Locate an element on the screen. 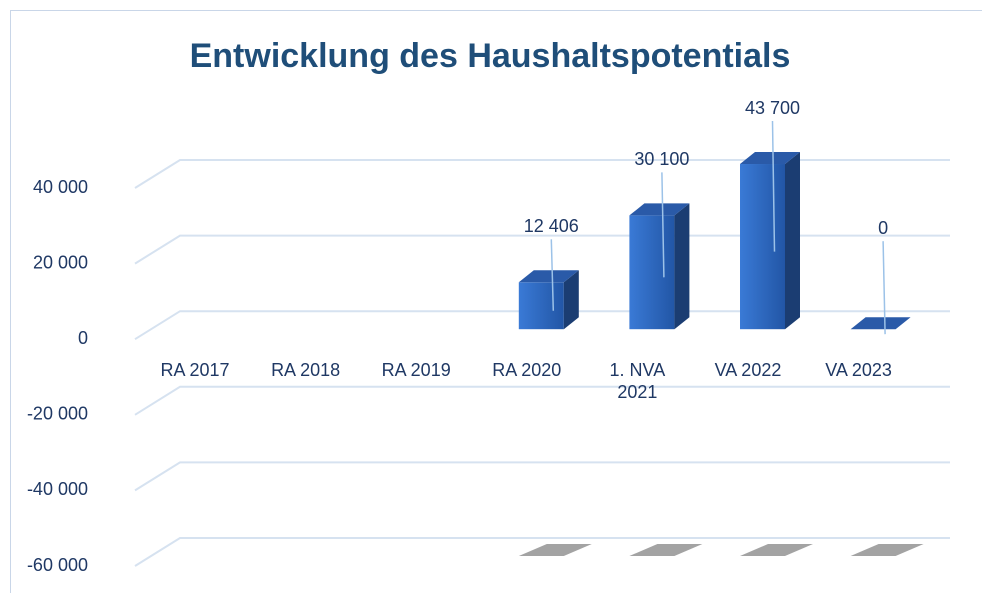  y-tick-label: -20 000 is located at coordinates (57, 414).